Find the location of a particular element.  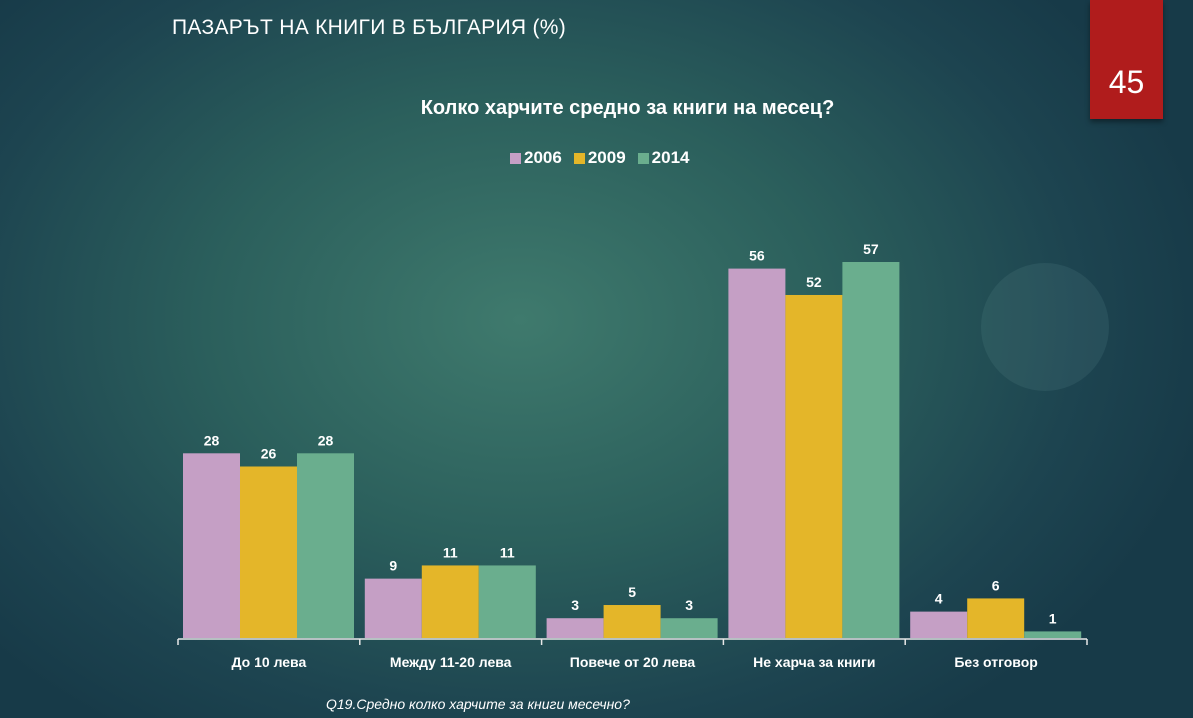

data-label: 52 is located at coordinates (814, 282).